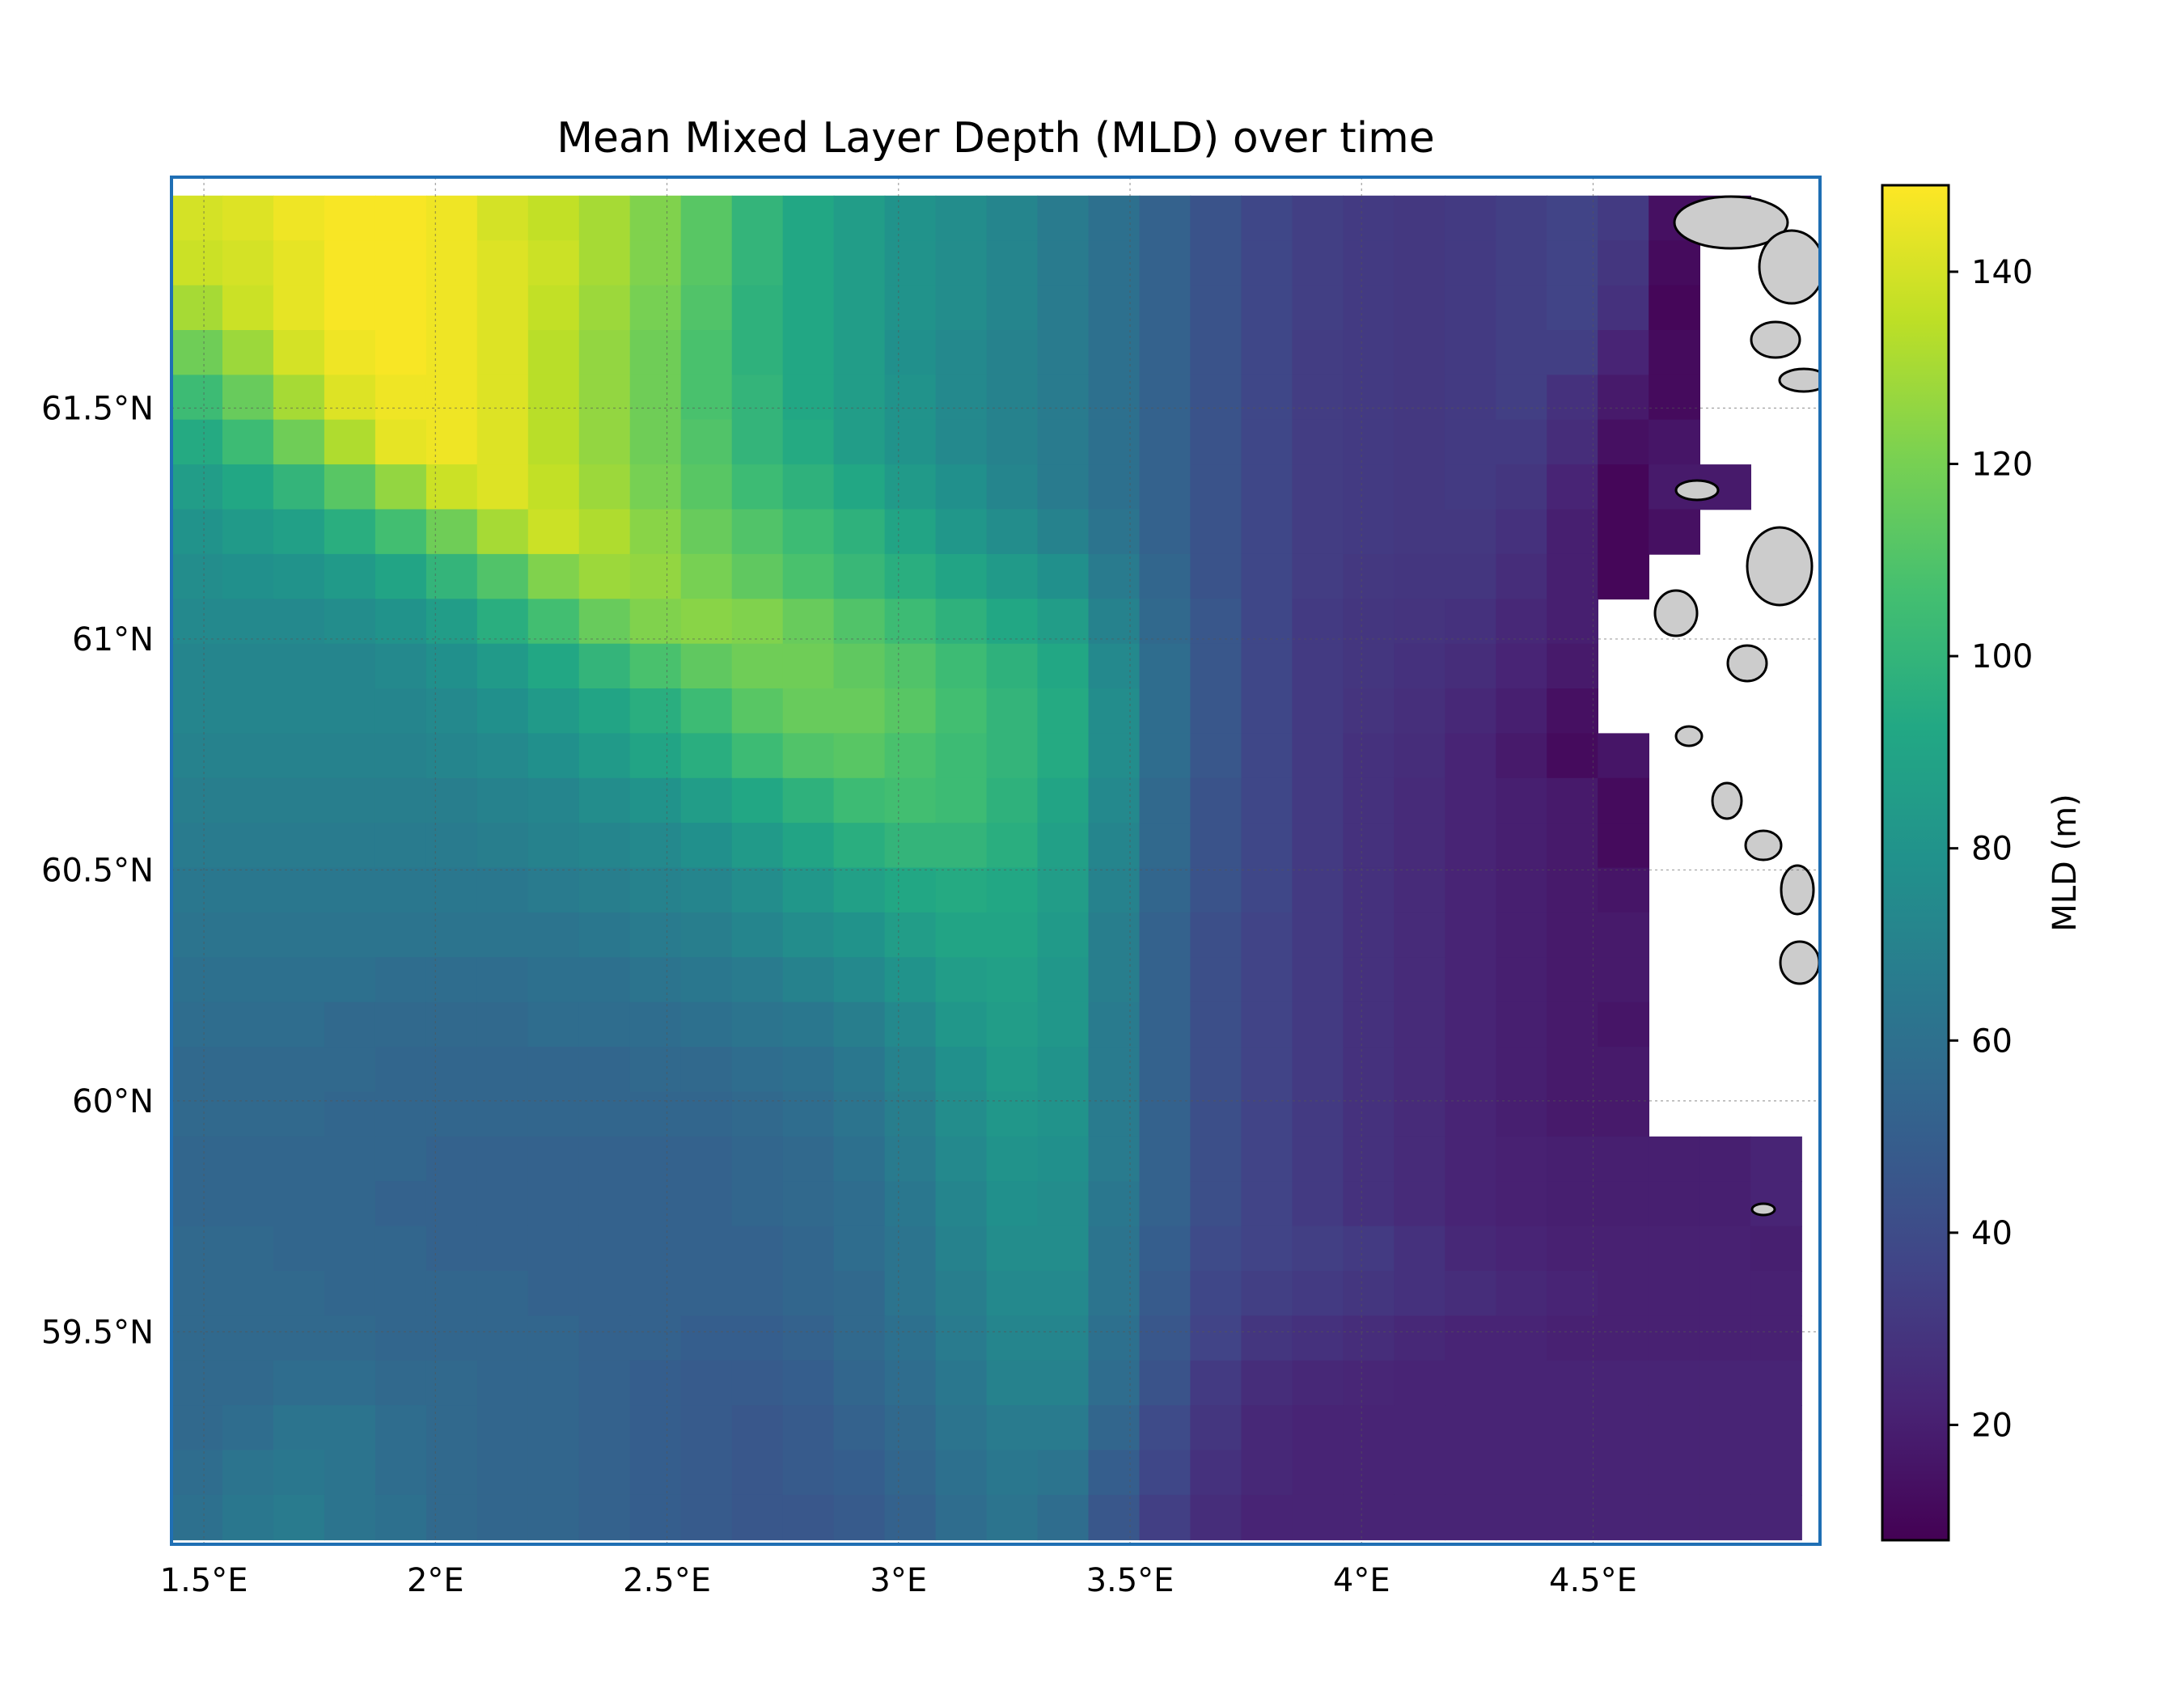  What do you see at coordinates (97, 408) in the screenshot?
I see `y-tick-label: 61.5°N` at bounding box center [97, 408].